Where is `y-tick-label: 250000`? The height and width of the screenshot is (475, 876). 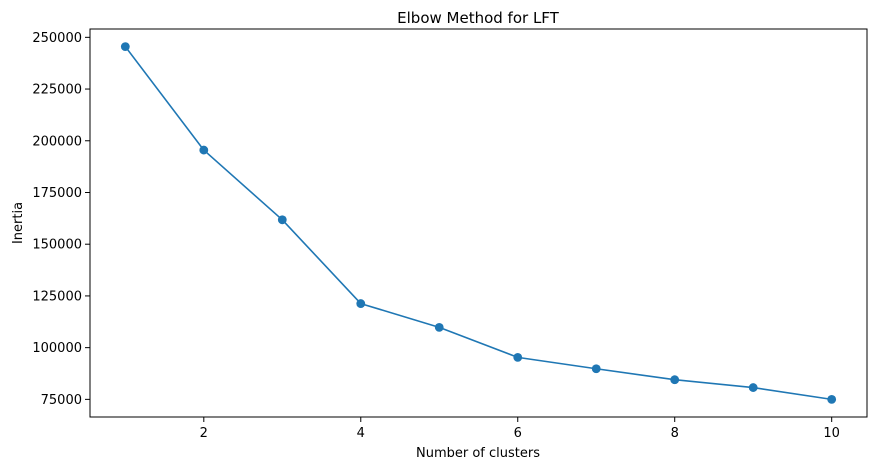
y-tick-label: 250000 is located at coordinates (57, 38).